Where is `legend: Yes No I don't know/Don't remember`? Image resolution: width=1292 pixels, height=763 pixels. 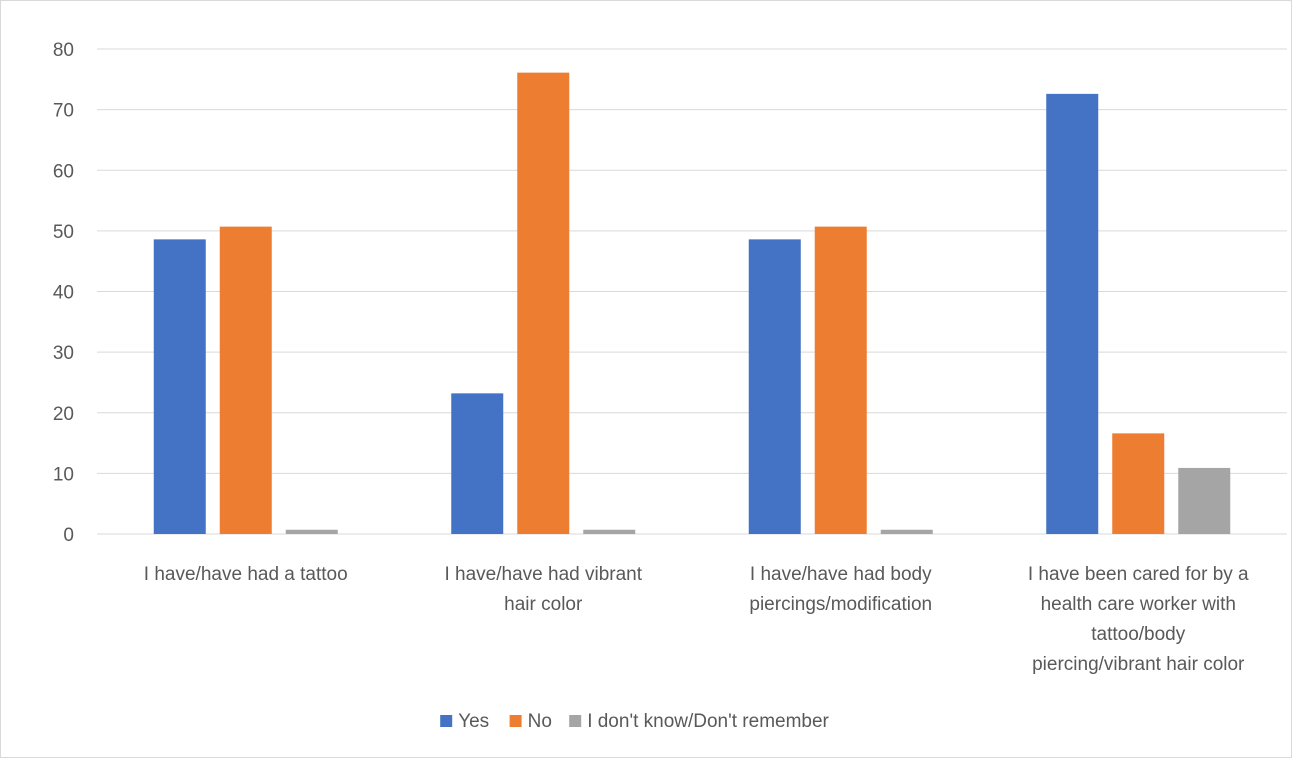 legend: Yes No I don't know/Don't remember is located at coordinates (635, 721).